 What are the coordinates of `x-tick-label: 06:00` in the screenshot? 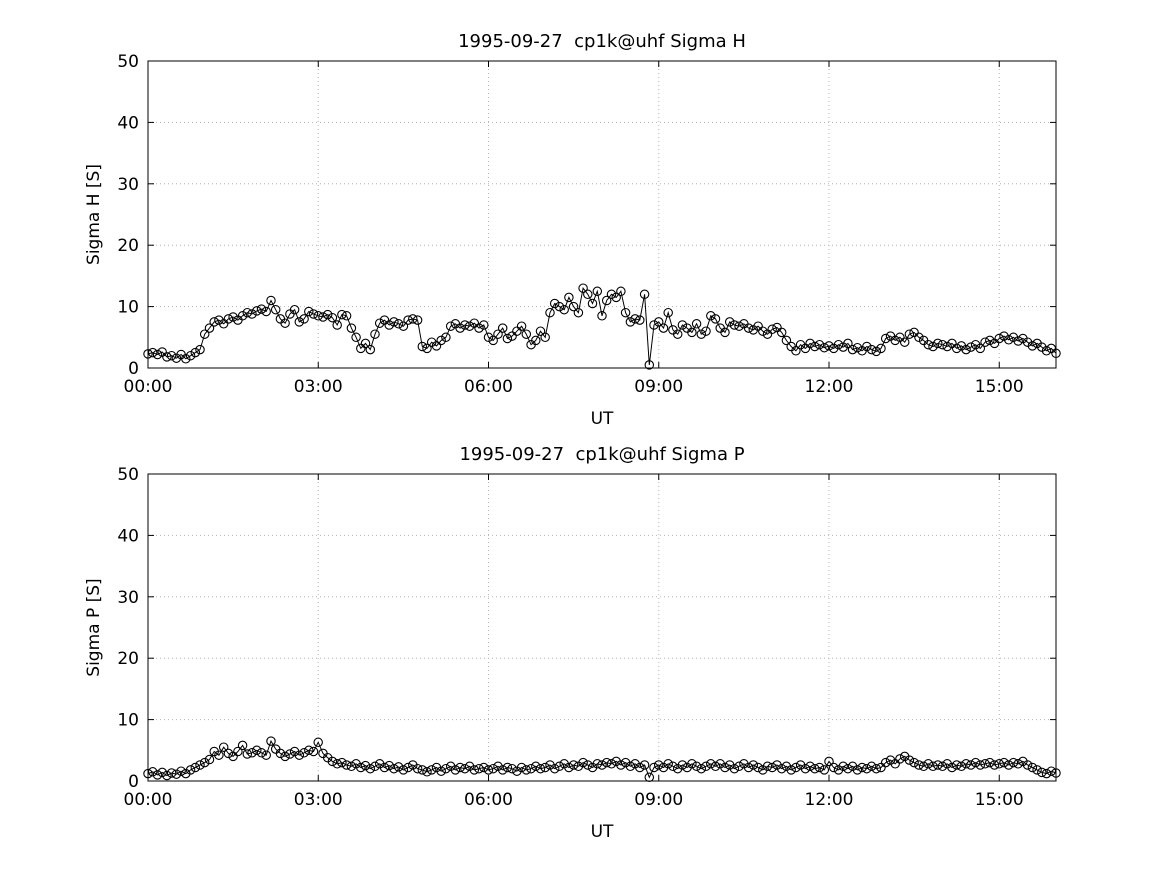 It's located at (488, 800).